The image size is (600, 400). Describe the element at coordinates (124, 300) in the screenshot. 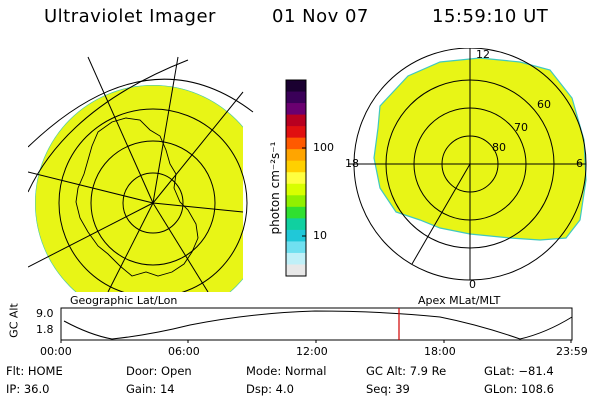

I see `geo-map-label: Geographic Lat/Lon` at that location.